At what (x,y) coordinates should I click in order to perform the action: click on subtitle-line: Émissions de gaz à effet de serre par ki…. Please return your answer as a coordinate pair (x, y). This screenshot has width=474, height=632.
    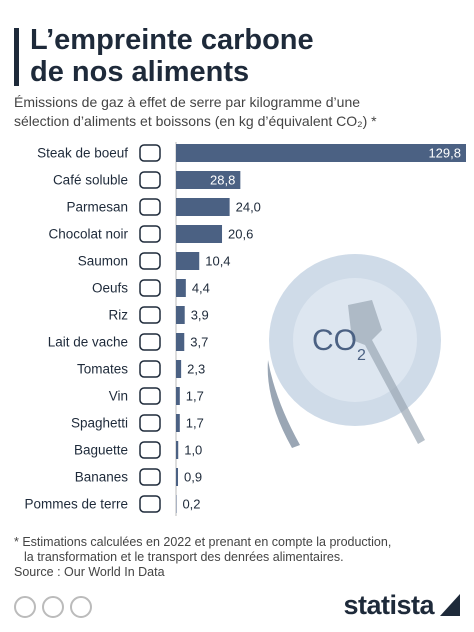
    Looking at the image, I should click on (187, 102).